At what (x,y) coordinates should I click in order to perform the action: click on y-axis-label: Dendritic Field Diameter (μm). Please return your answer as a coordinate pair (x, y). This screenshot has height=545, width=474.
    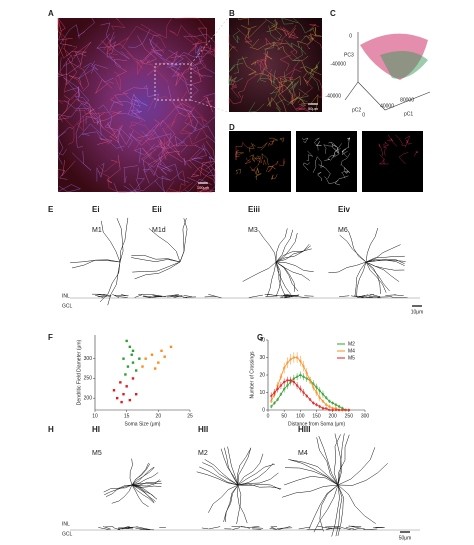
    Looking at the image, I should click on (79, 372).